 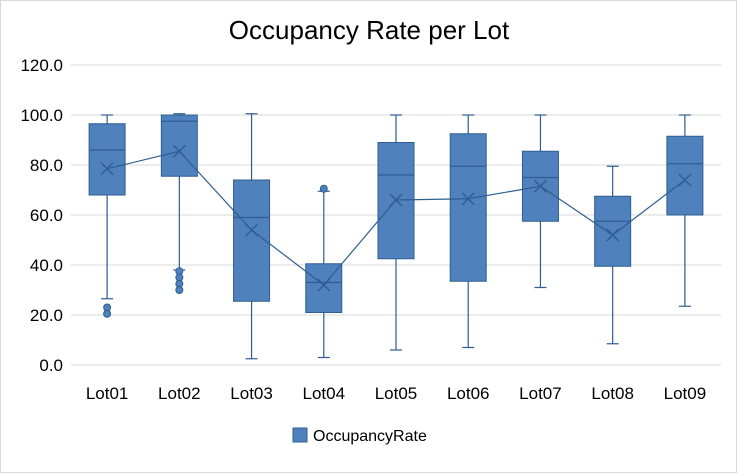 What do you see at coordinates (369, 30) in the screenshot?
I see `chart-title: Occupancy Rate per Lot` at bounding box center [369, 30].